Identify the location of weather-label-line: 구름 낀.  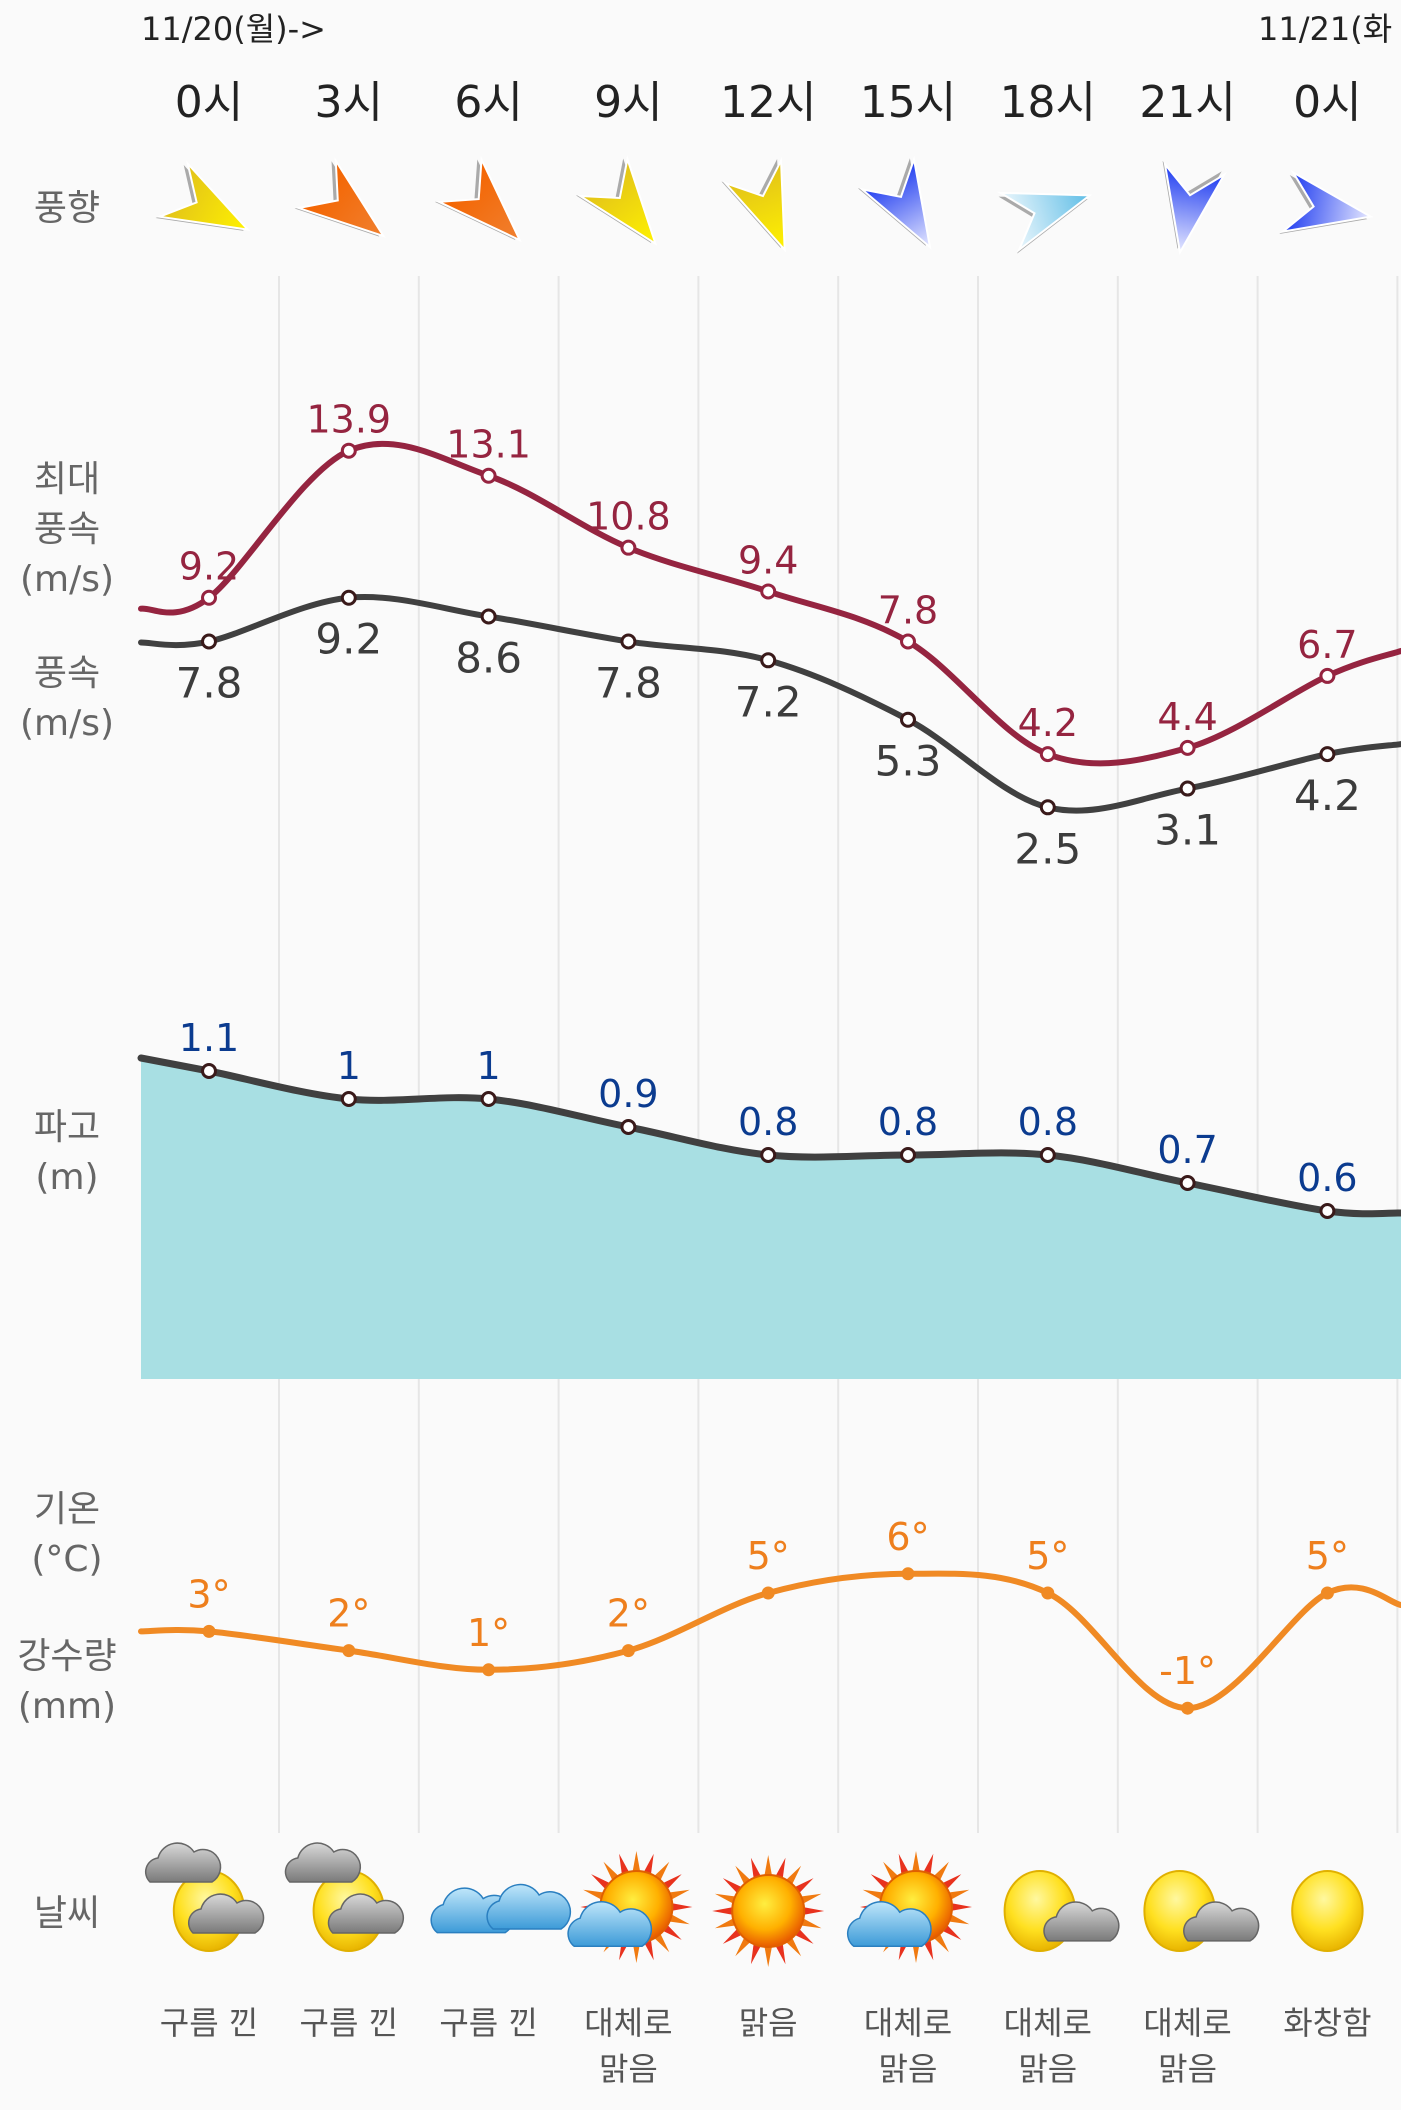
(488, 2023).